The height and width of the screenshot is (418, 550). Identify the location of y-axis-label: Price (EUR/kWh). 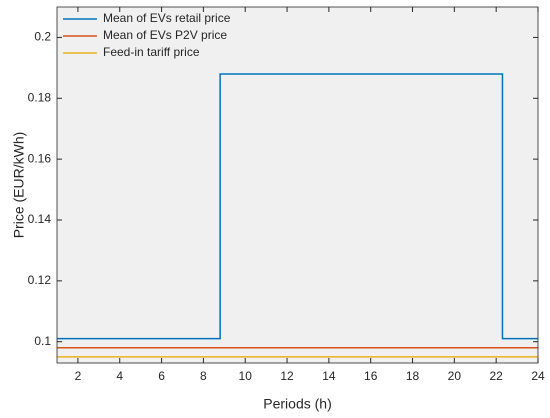
(19, 185).